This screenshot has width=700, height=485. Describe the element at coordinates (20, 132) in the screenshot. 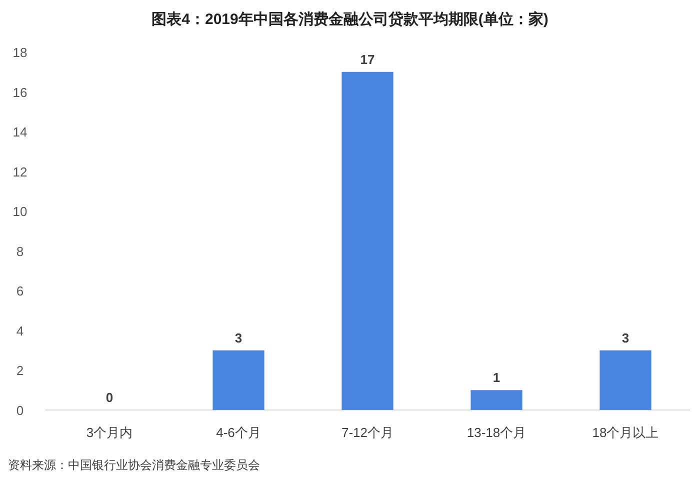

I see `y-tick-label: 14` at that location.